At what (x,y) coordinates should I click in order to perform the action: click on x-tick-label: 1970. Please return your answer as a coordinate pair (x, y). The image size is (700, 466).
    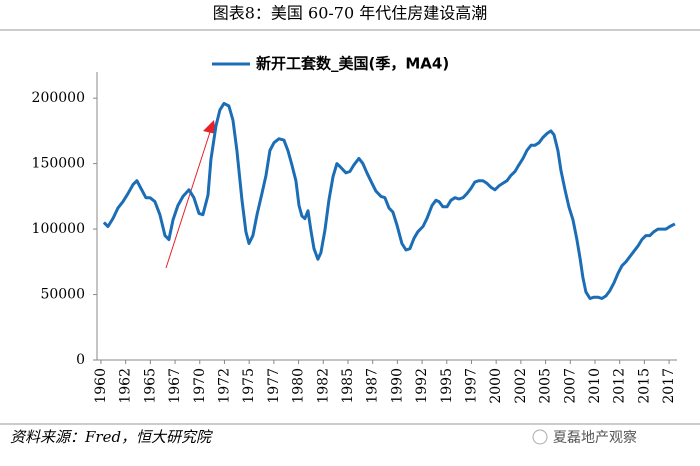
    Looking at the image, I should click on (200, 386).